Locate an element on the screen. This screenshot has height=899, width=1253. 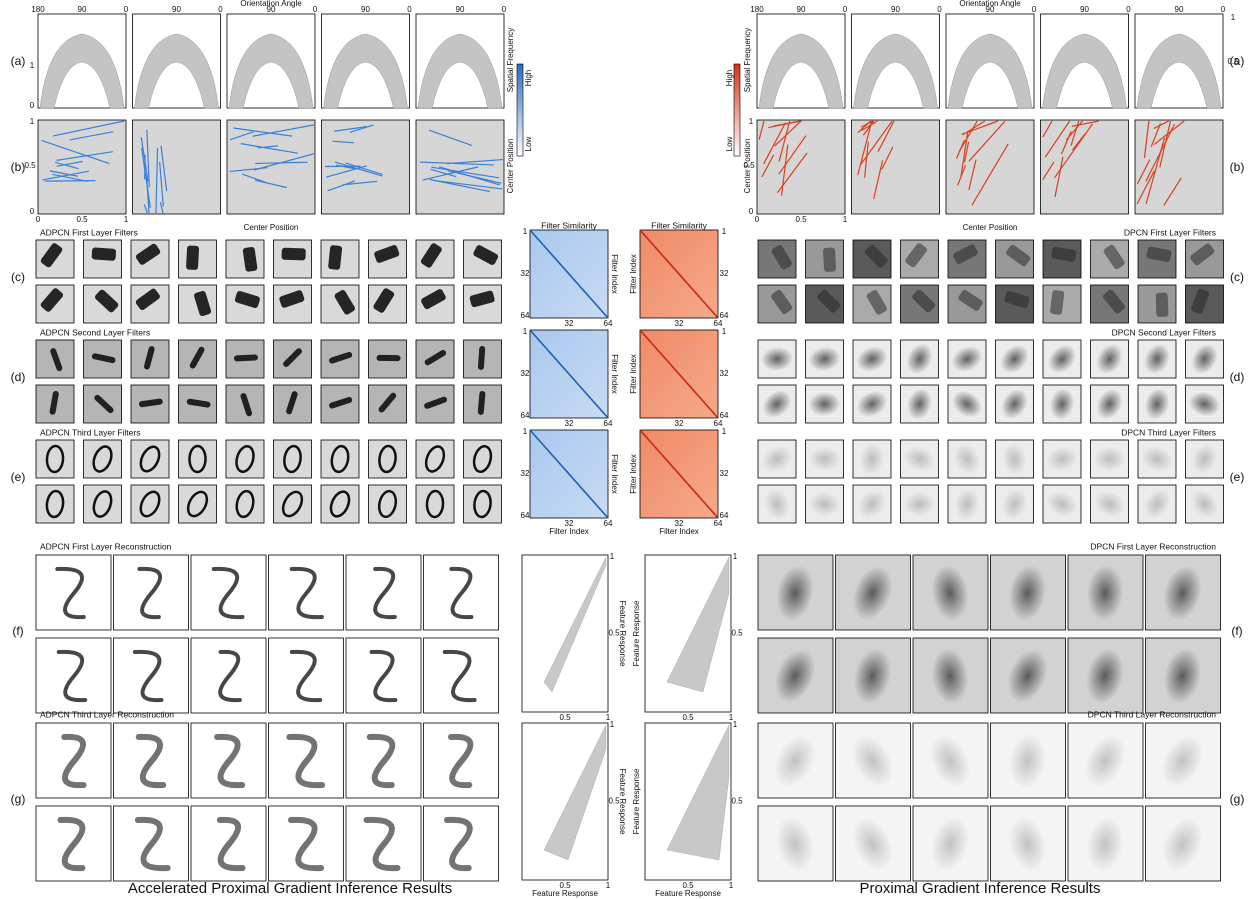
similarity-tick: 1 is located at coordinates (724, 331).